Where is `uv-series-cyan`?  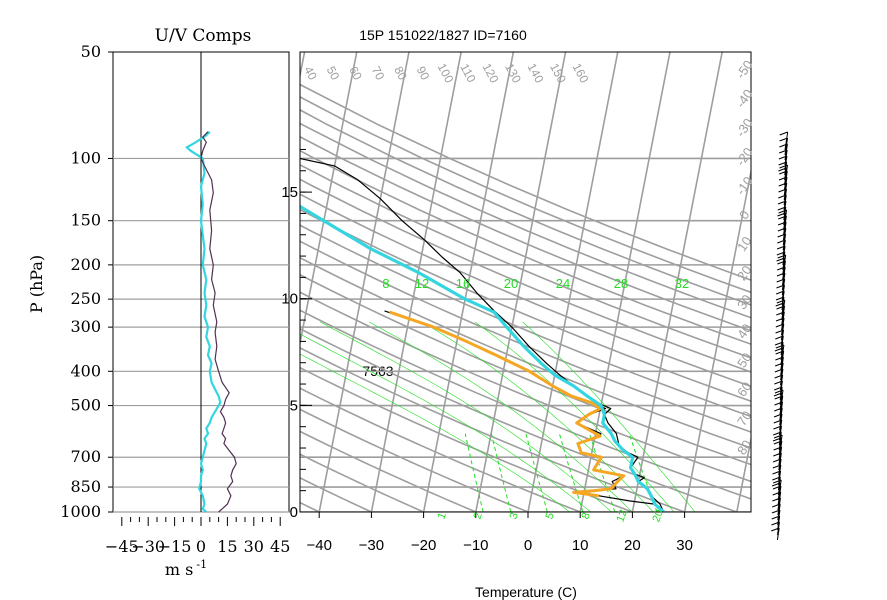 uv-series-cyan is located at coordinates (203, 321).